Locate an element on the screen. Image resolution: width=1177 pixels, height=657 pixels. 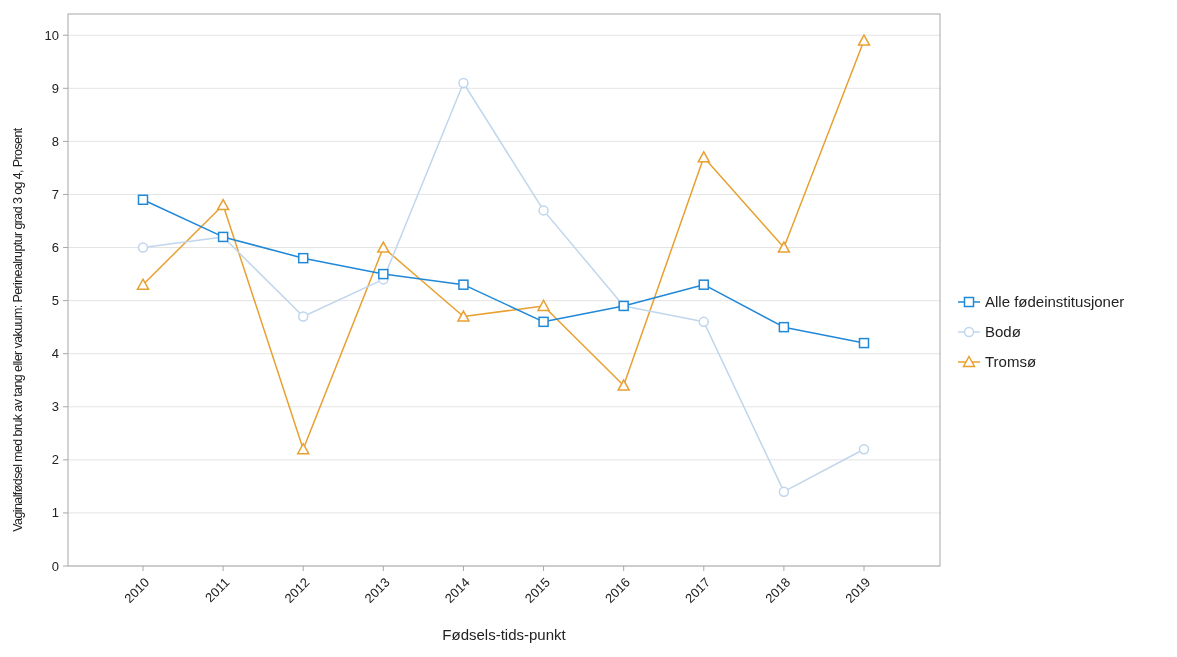
y-tick-label: 5 is located at coordinates (55, 301).